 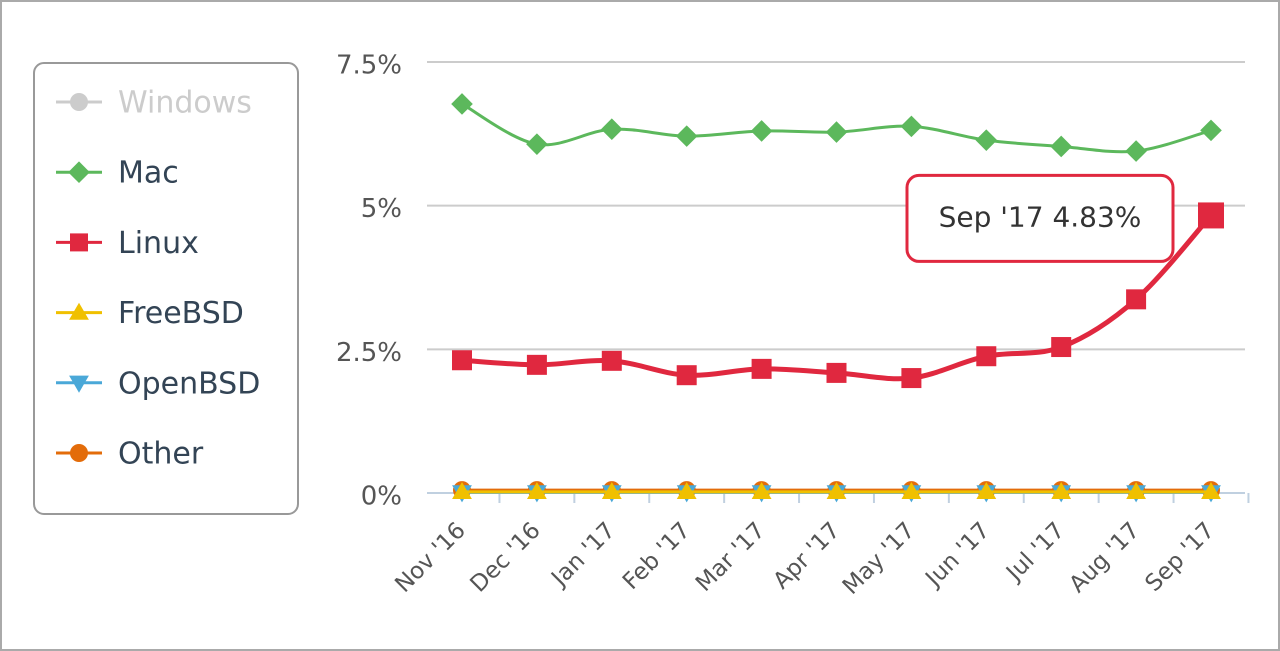 What do you see at coordinates (158, 243) in the screenshot?
I see `legend-label: Linux` at bounding box center [158, 243].